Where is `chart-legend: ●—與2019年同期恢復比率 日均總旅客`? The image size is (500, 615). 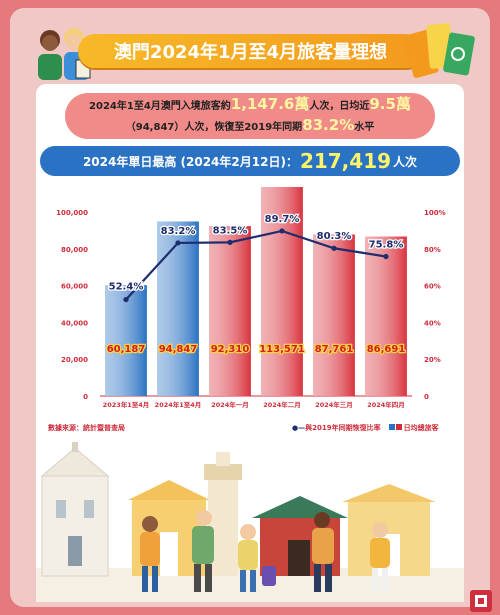
chart-legend: ●—與2019年同期恢復比率 日均總旅客 is located at coordinates (365, 428).